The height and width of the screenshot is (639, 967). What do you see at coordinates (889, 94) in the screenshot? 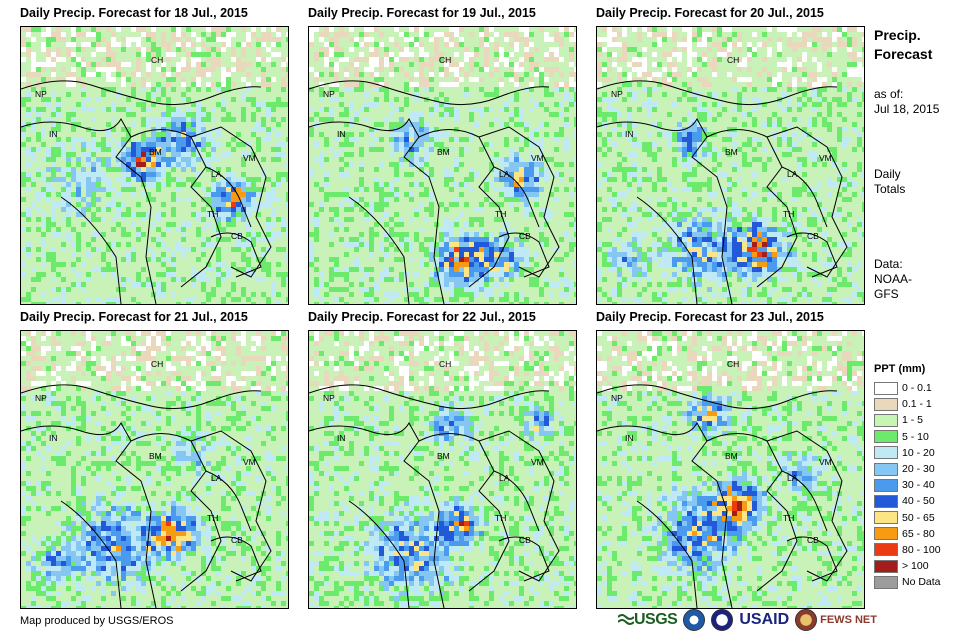
I see `as-of-label: as of:` at bounding box center [889, 94].